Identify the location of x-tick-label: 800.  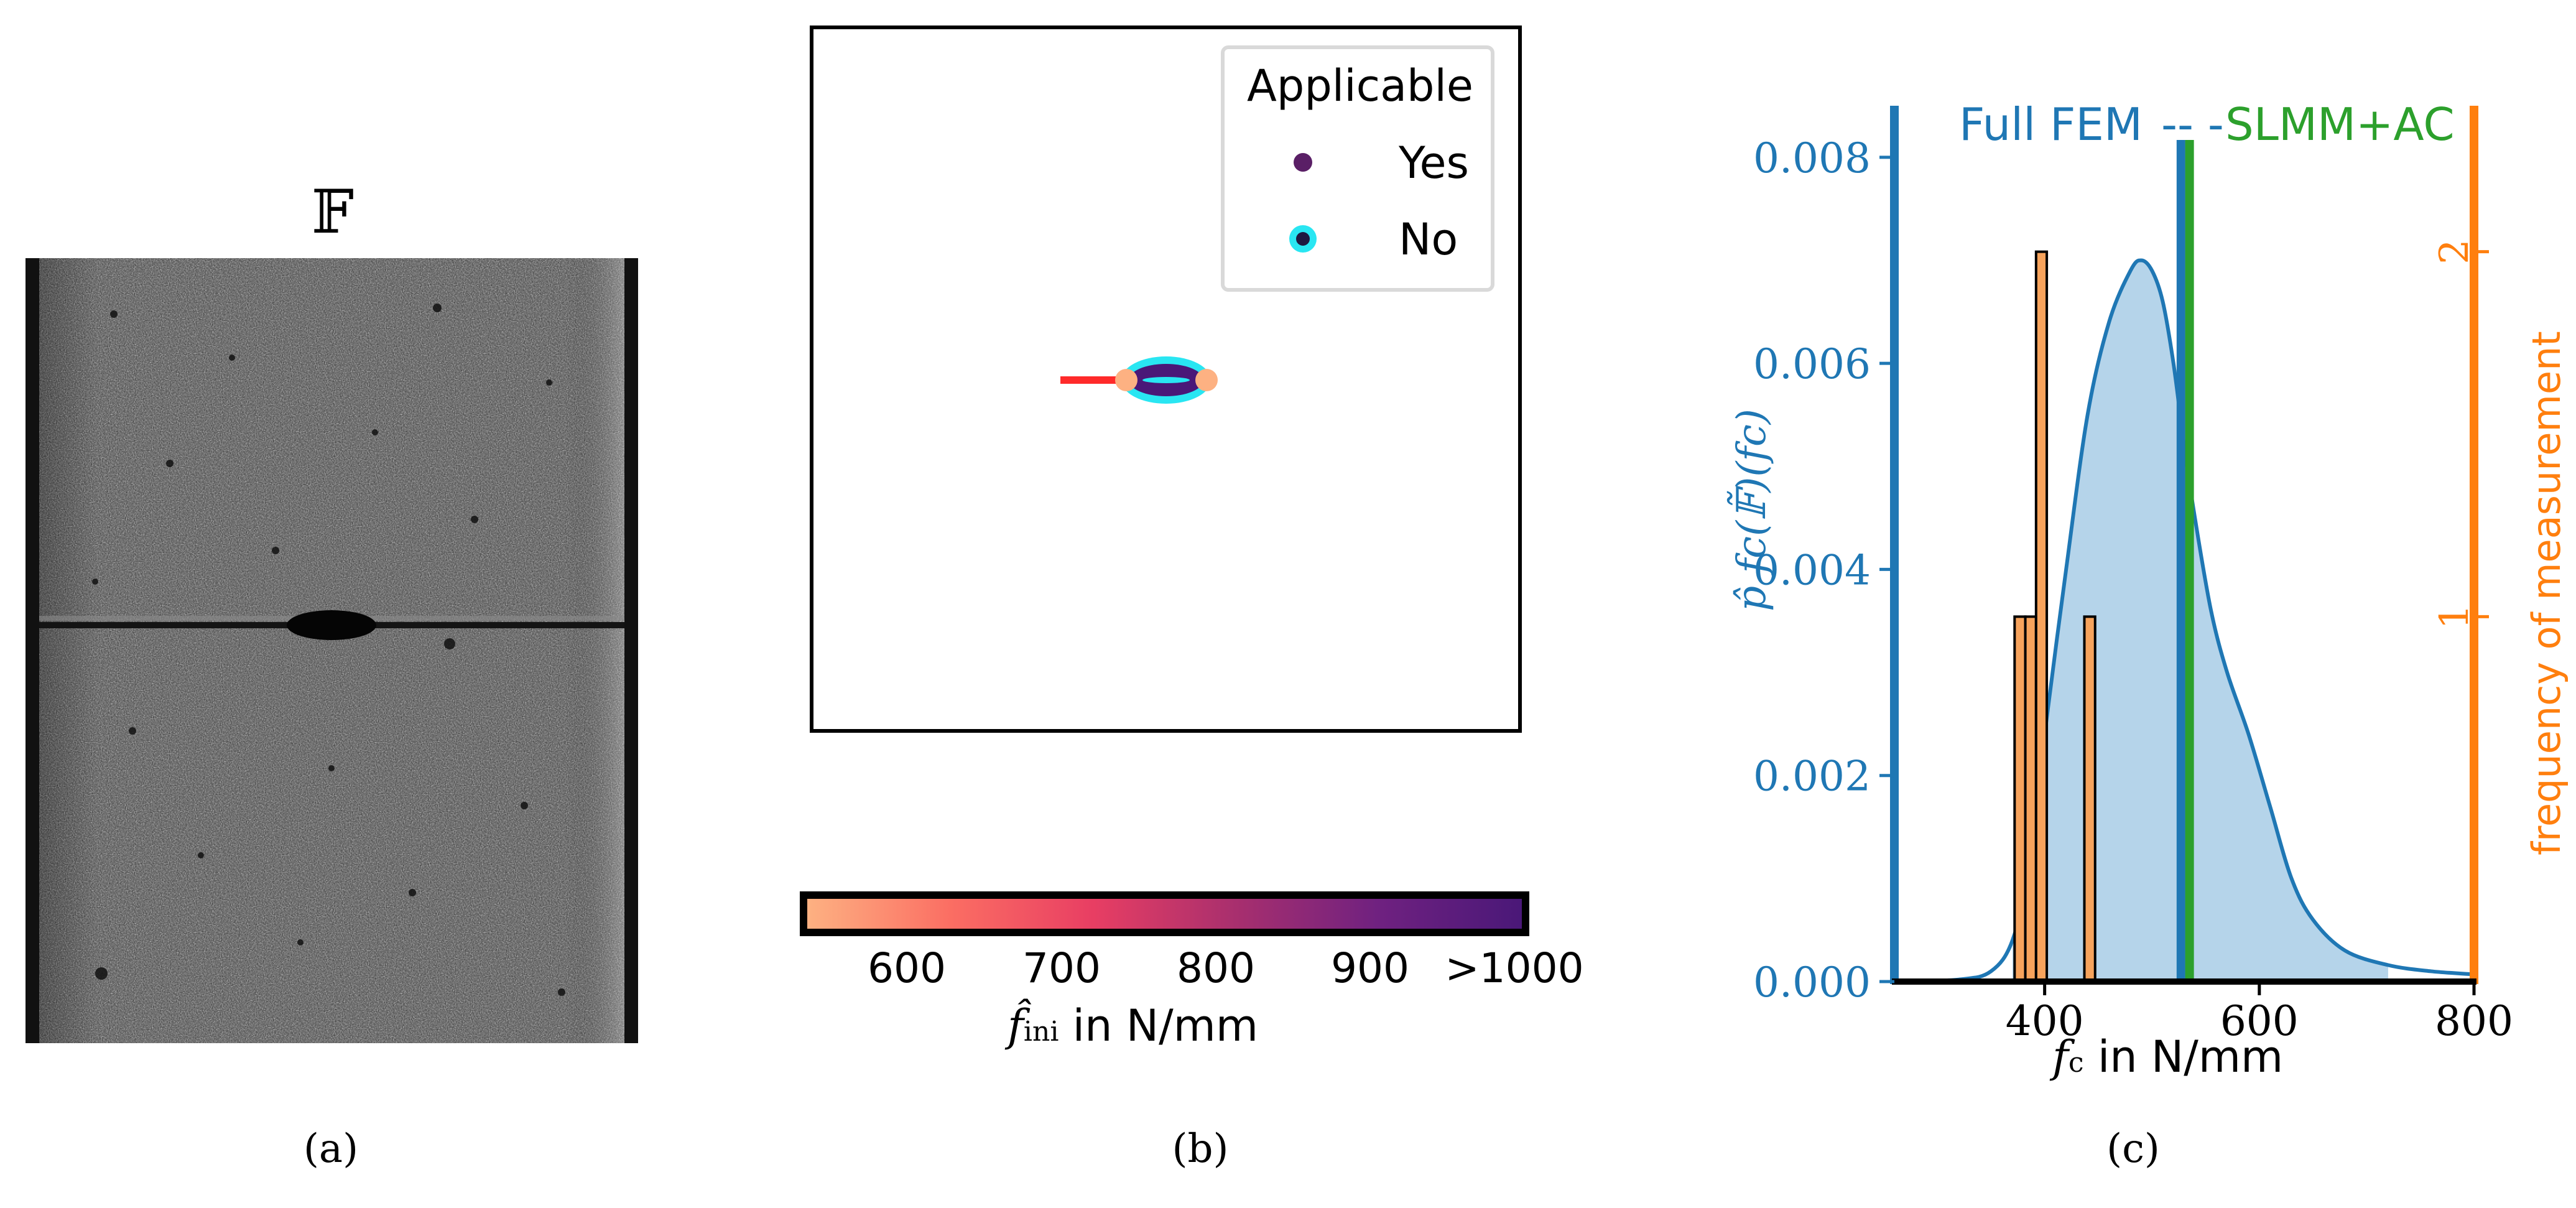
(2474, 1021).